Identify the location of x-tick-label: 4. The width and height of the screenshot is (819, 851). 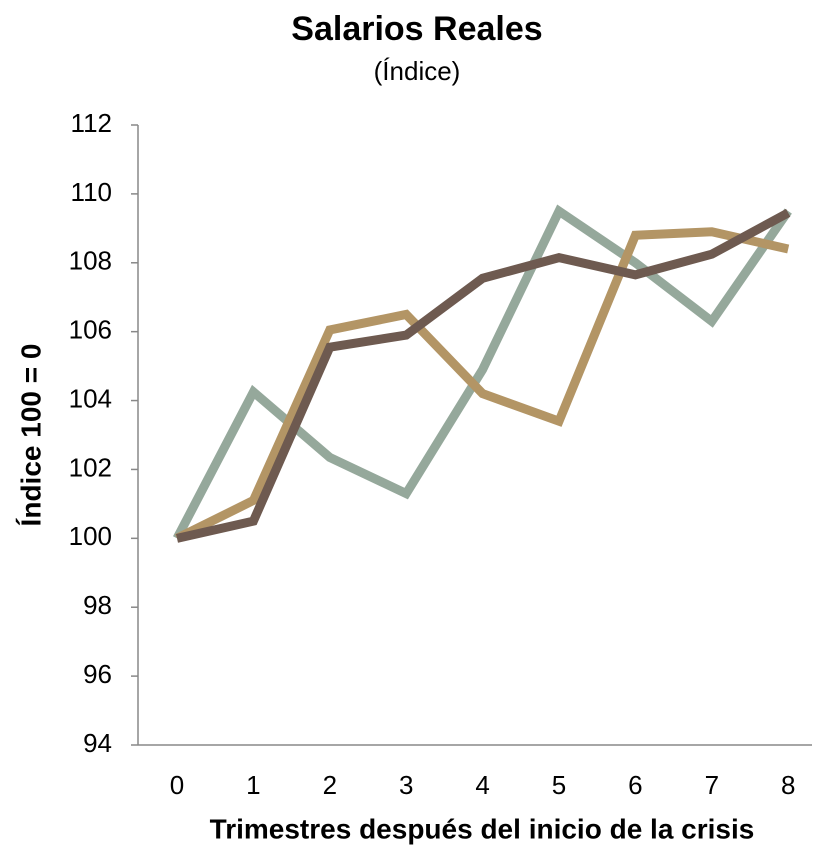
(482, 785).